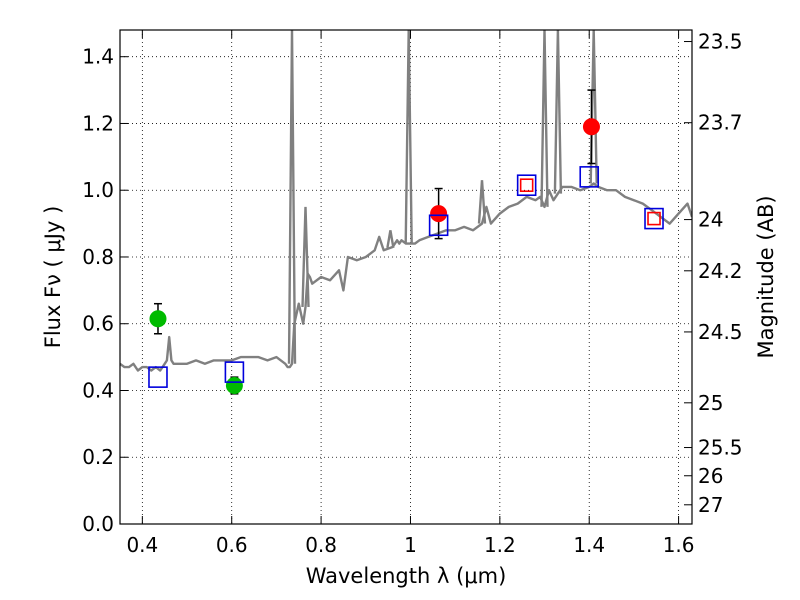  I want to click on y-axis-label: Flux Fν ( μJy ), so click(53, 277).